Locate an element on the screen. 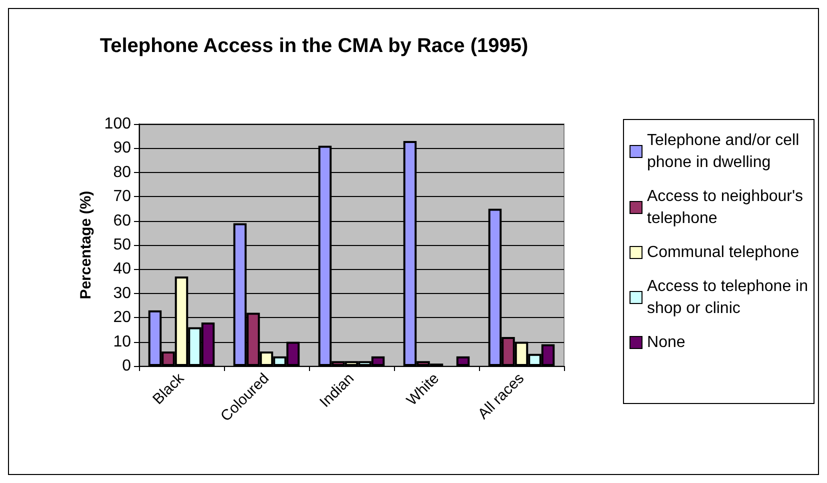  y-tick-label: 20 is located at coordinates (122, 317).